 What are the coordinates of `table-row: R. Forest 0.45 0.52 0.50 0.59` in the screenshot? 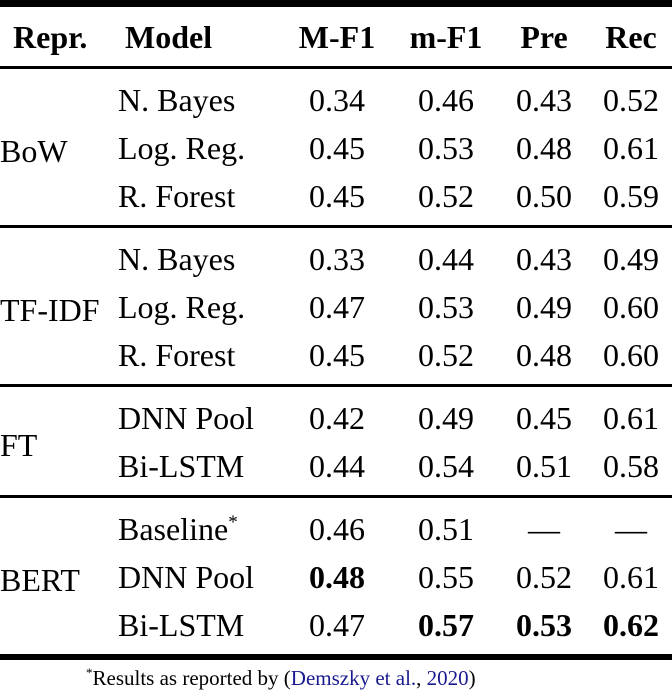 It's located at (336, 199).